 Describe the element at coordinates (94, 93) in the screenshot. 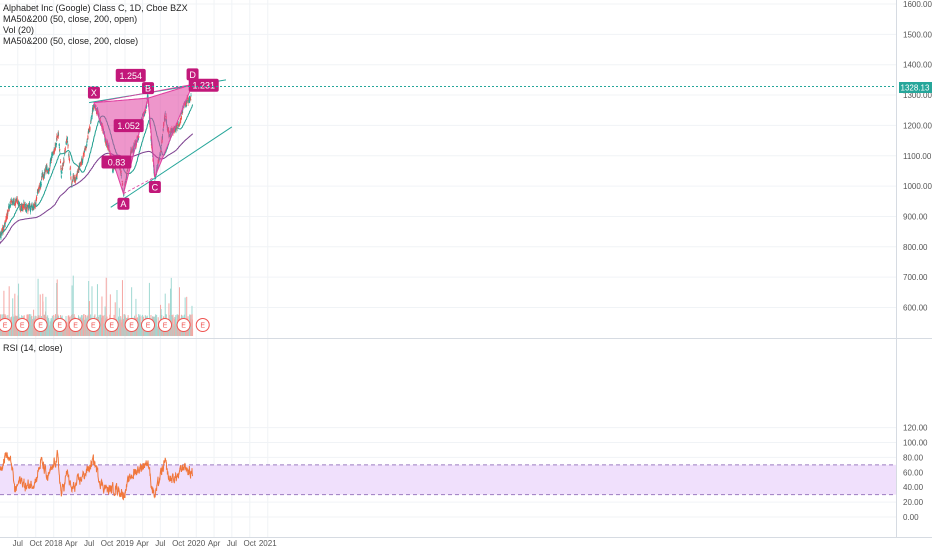

I see `pattern-point-label-x: X` at that location.